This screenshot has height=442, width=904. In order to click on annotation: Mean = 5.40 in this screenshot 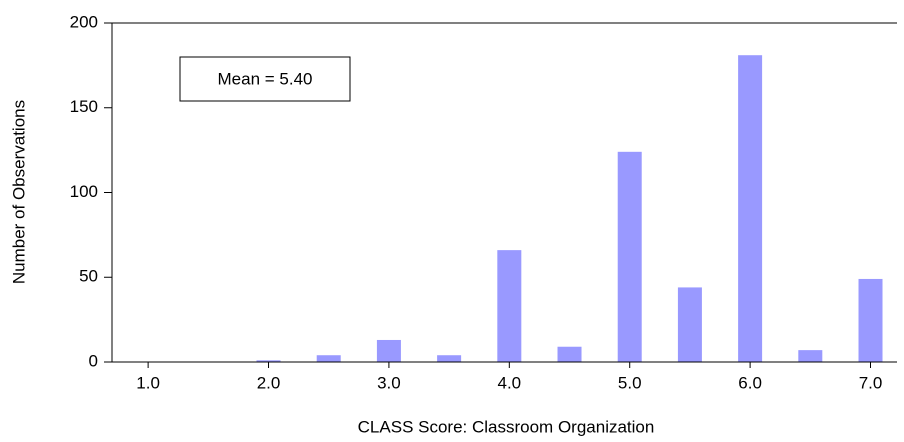, I will do `click(265, 78)`.